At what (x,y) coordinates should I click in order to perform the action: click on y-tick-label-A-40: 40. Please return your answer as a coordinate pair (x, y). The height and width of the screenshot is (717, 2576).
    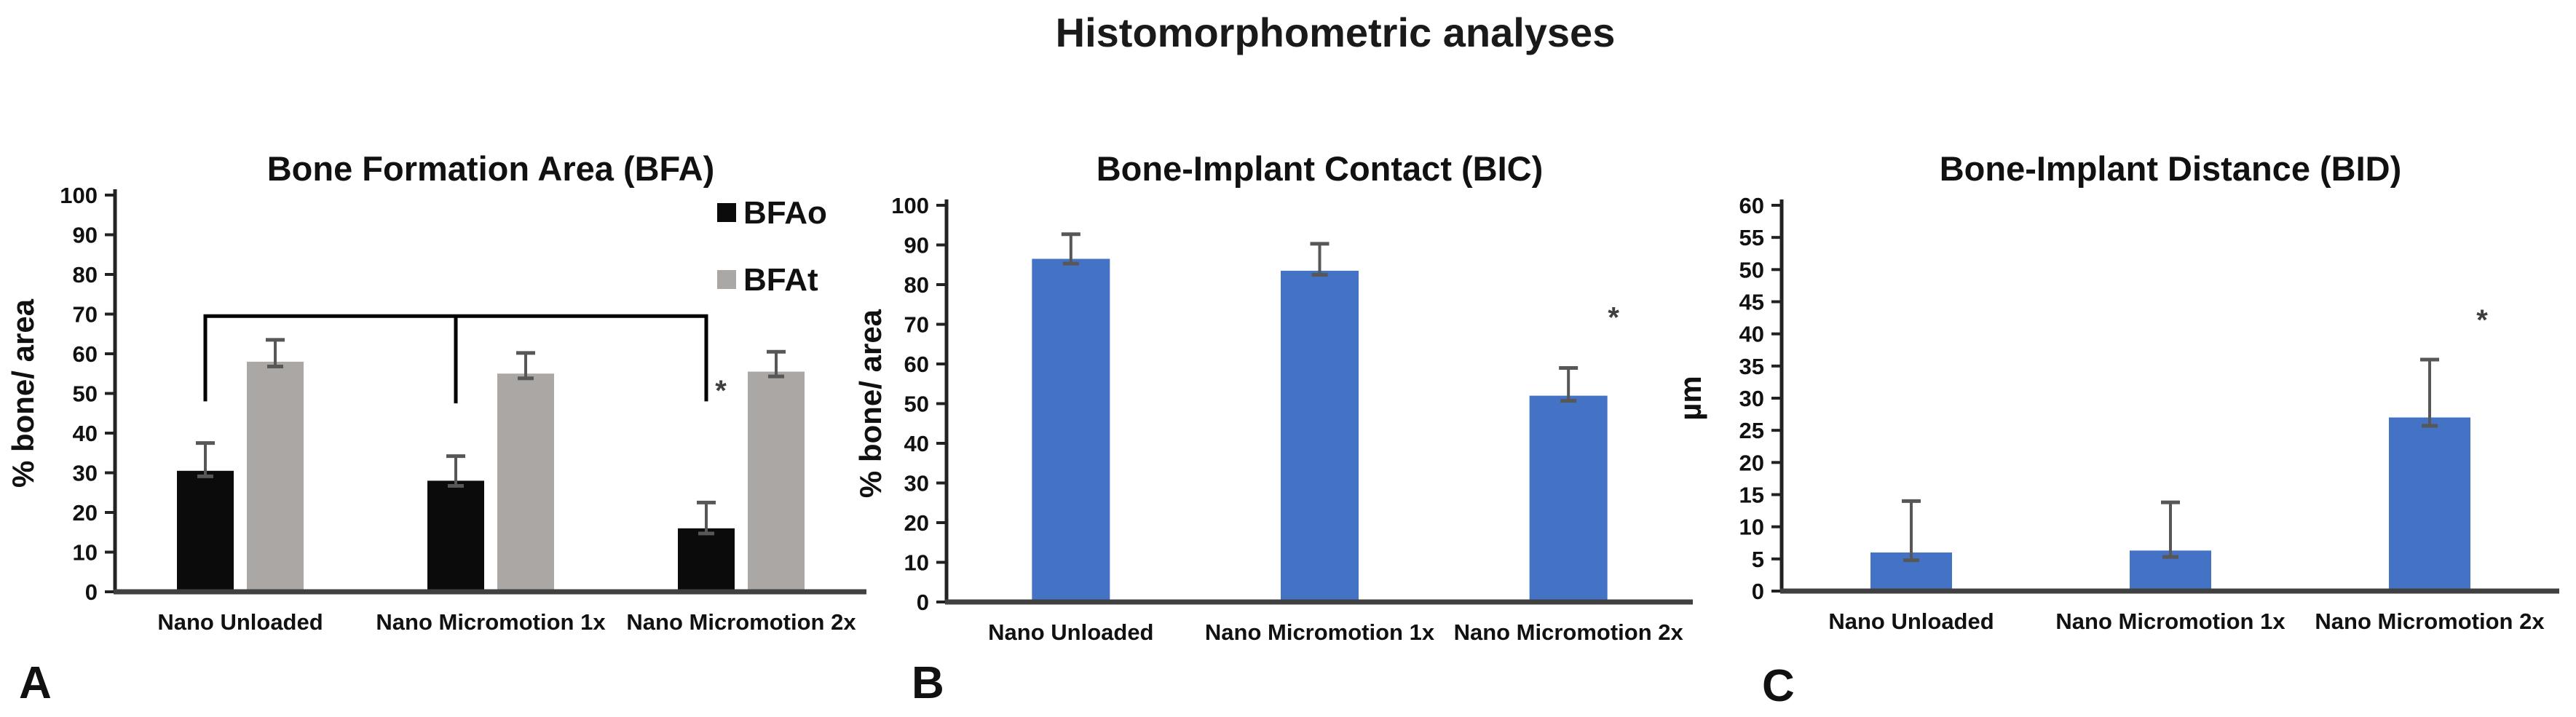
    Looking at the image, I should click on (86, 433).